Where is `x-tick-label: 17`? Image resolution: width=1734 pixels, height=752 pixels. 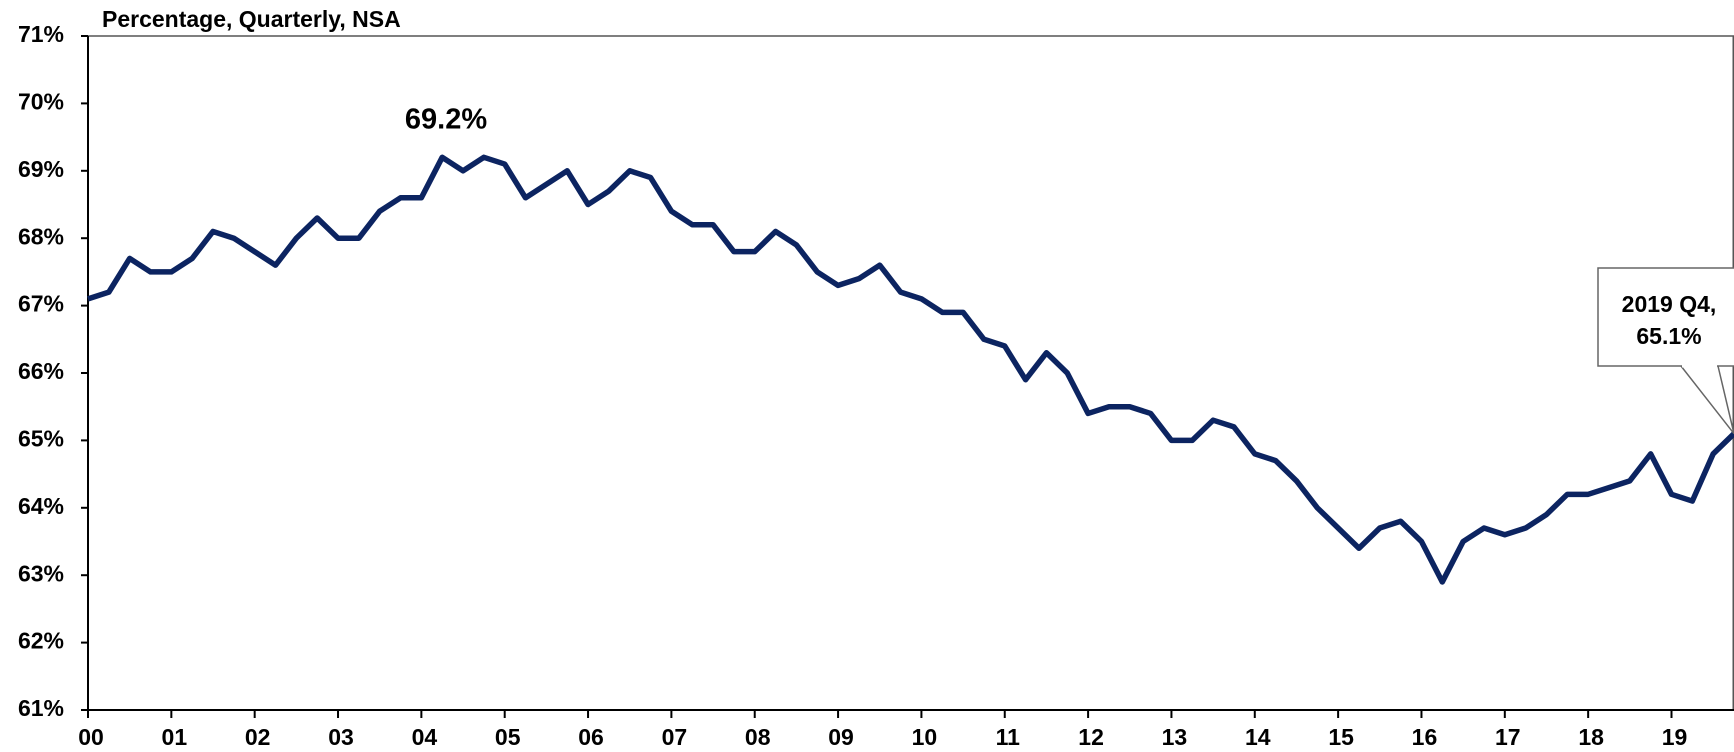 x-tick-label: 17 is located at coordinates (1508, 737).